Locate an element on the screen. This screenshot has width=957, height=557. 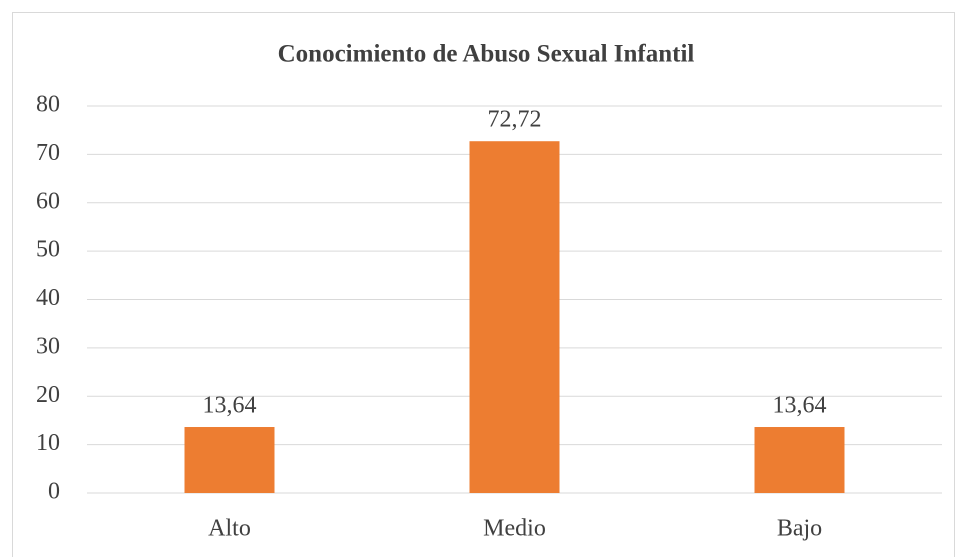
y-tick-label: 10 is located at coordinates (48, 443).